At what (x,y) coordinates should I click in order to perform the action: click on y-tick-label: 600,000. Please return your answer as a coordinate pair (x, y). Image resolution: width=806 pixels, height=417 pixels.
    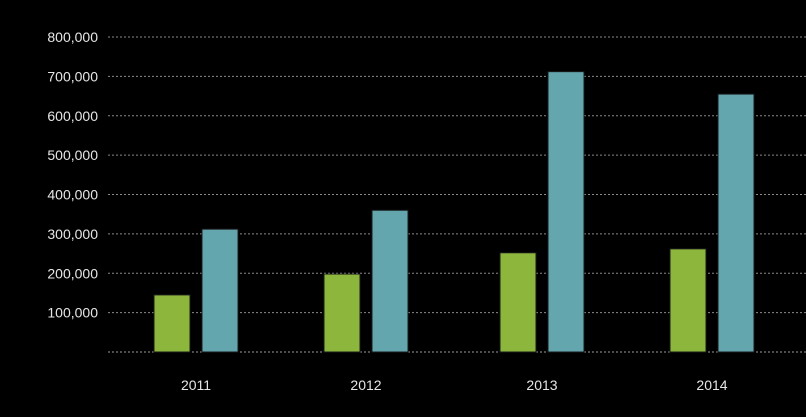
    Looking at the image, I should click on (72, 116).